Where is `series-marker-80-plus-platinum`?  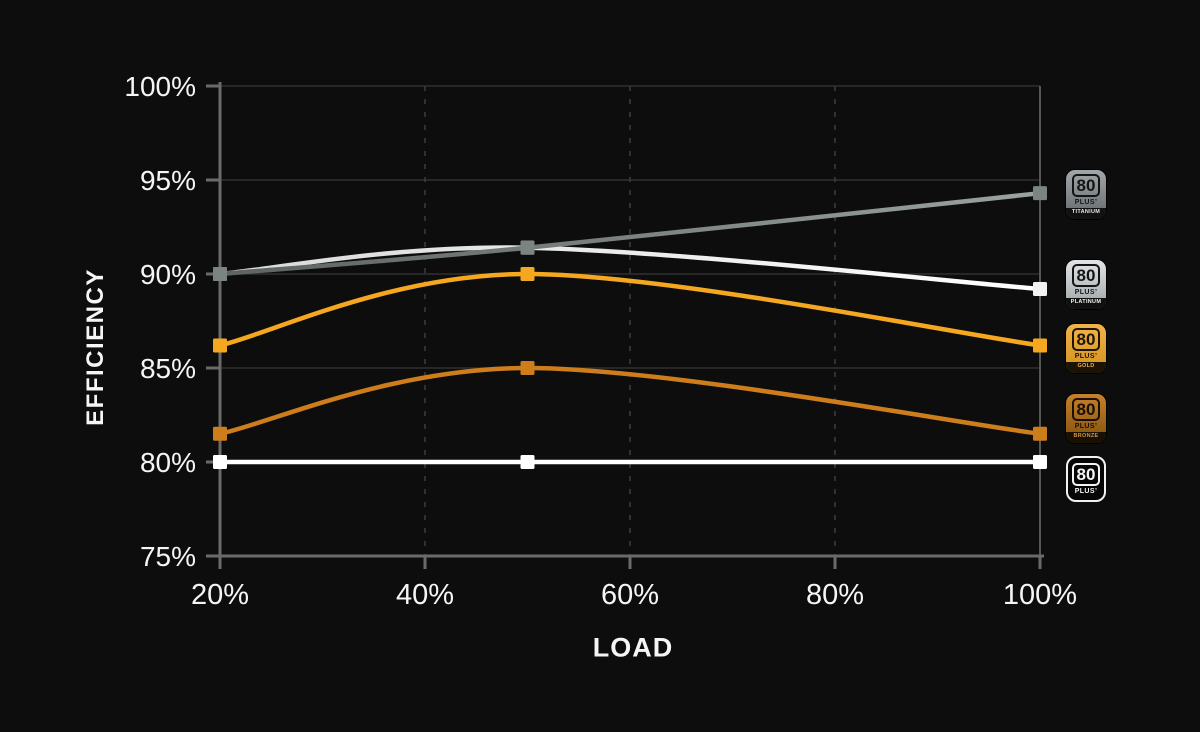
series-marker-80-plus-platinum is located at coordinates (1040, 289).